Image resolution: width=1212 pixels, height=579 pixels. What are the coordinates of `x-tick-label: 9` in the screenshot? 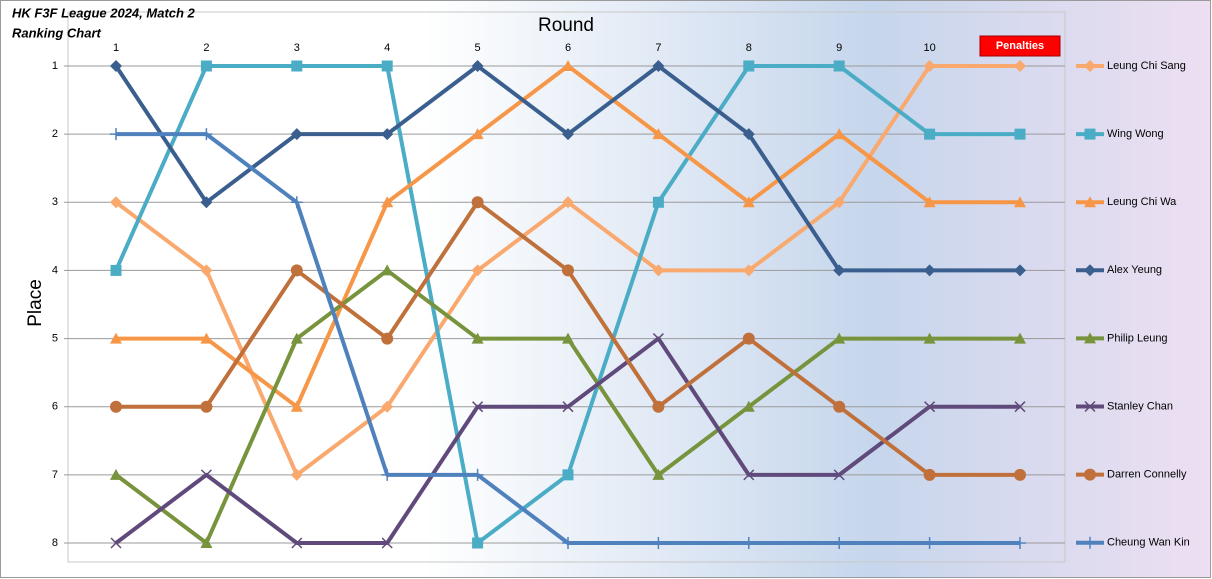 It's located at (839, 48).